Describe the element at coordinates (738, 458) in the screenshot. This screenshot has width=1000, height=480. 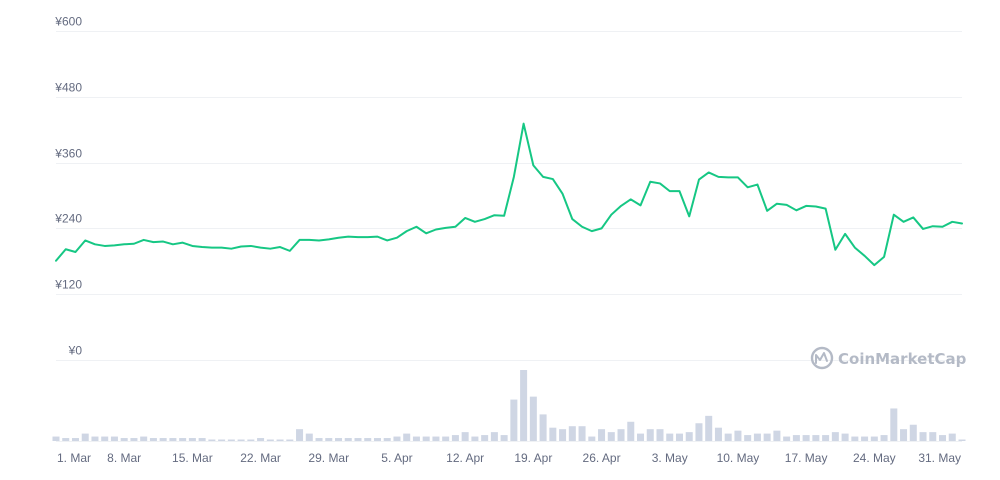
I see `x-tick-label: 10. May` at that location.